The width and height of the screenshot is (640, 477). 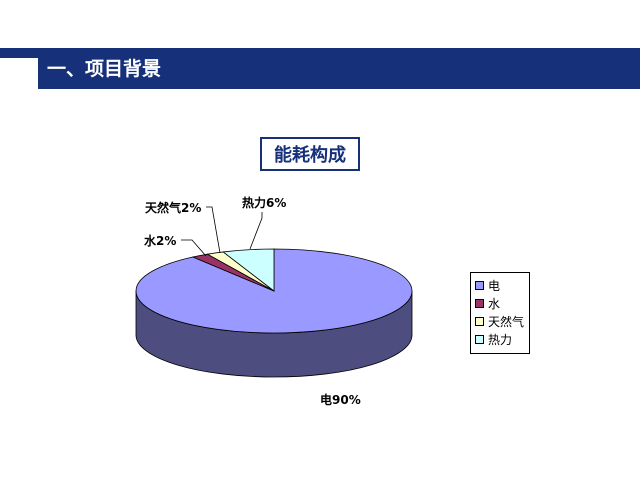 I want to click on legend-swatch-tianranqi, so click(x=479, y=321).